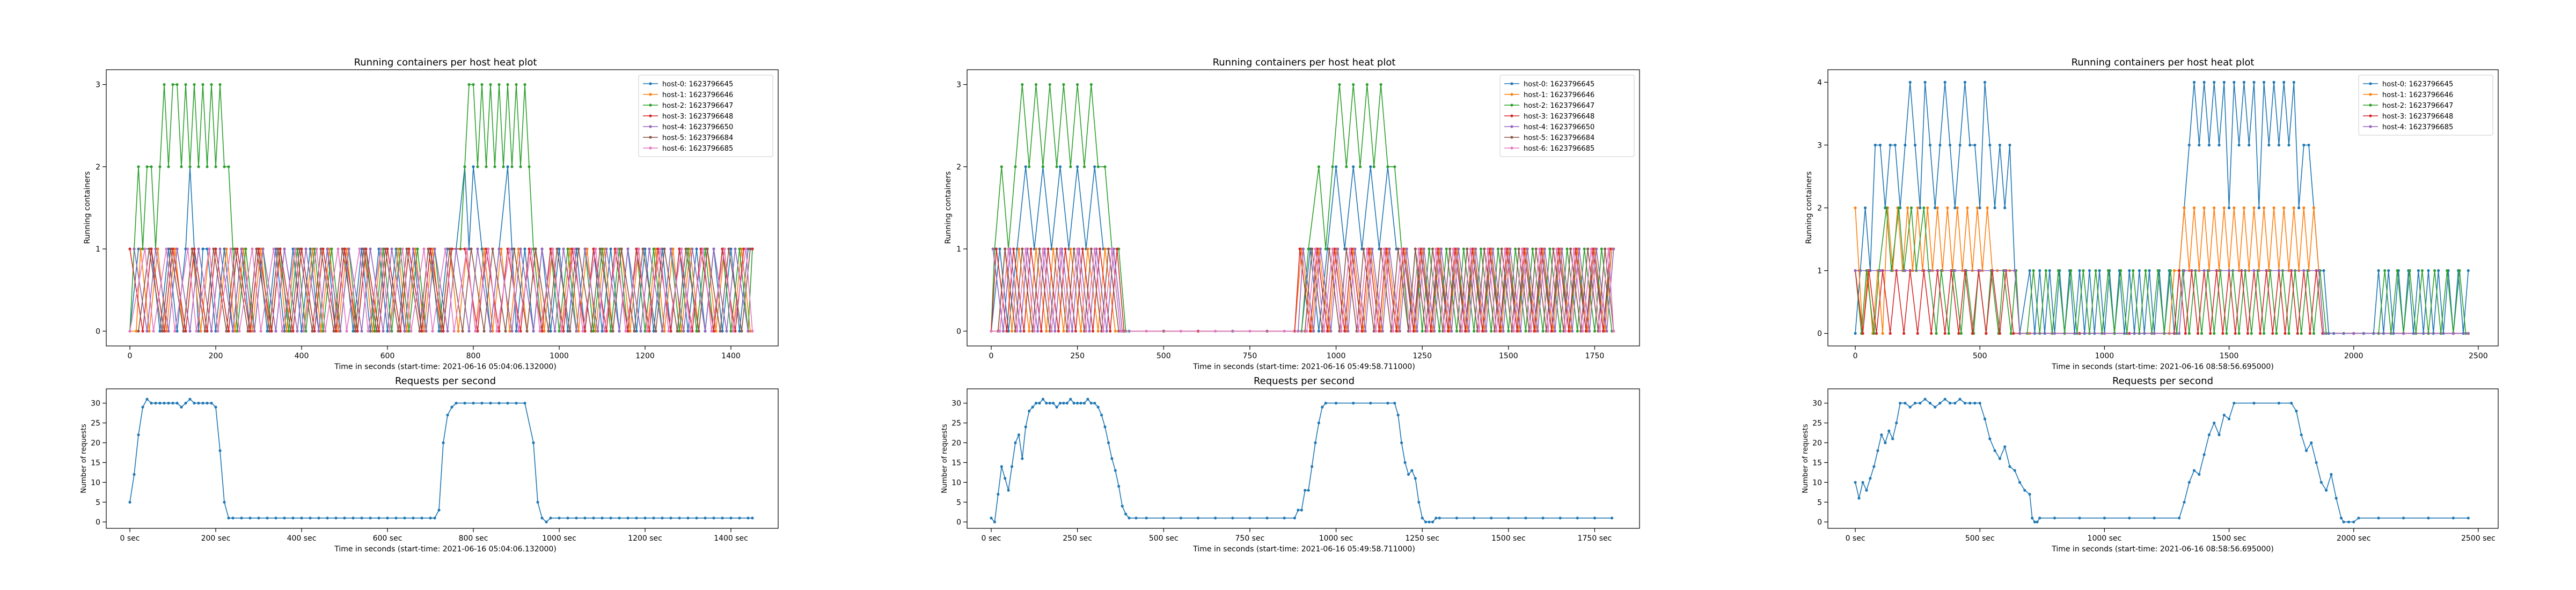 This screenshot has height=590, width=2576. Describe the element at coordinates (1817, 404) in the screenshot. I see `y-tick-label: 30` at that location.